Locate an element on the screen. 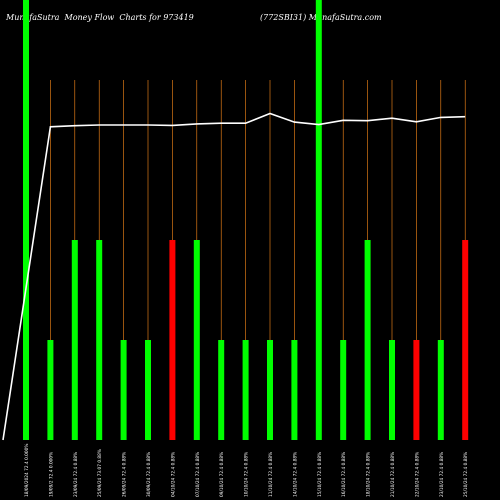  x-tick-label: 04/10/24 72.4 0.88% is located at coordinates (173, 474).